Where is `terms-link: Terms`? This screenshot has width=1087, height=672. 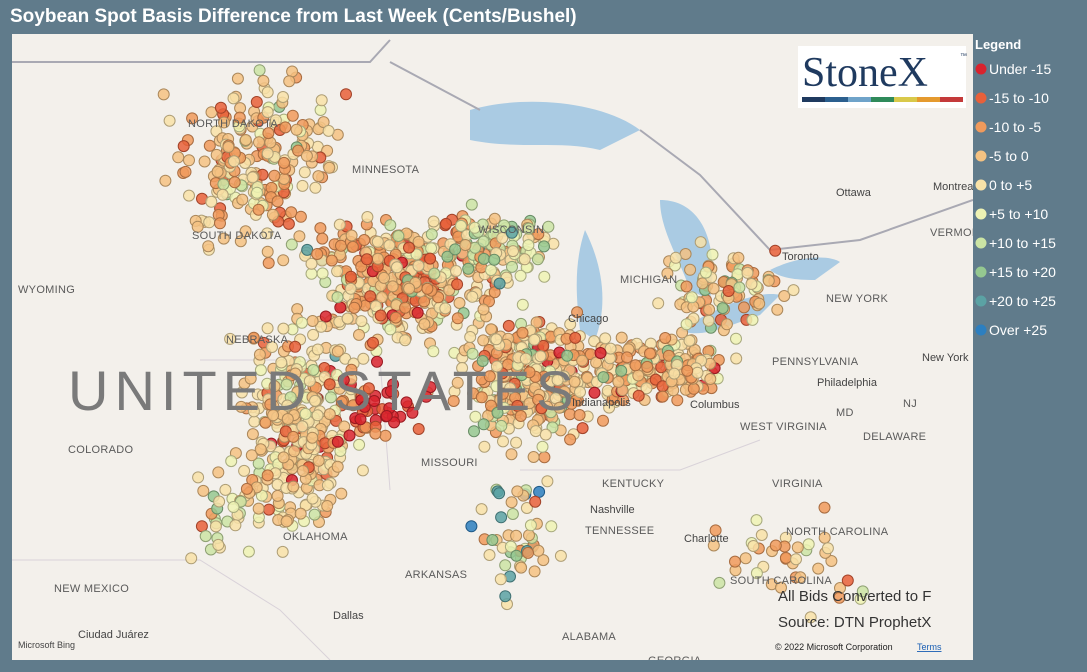 terms-link: Terms is located at coordinates (929, 647).